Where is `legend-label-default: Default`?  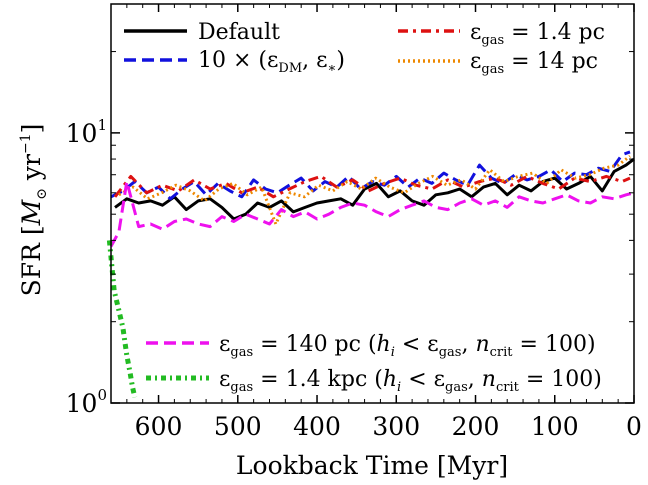 legend-label-default: Default is located at coordinates (239, 32).